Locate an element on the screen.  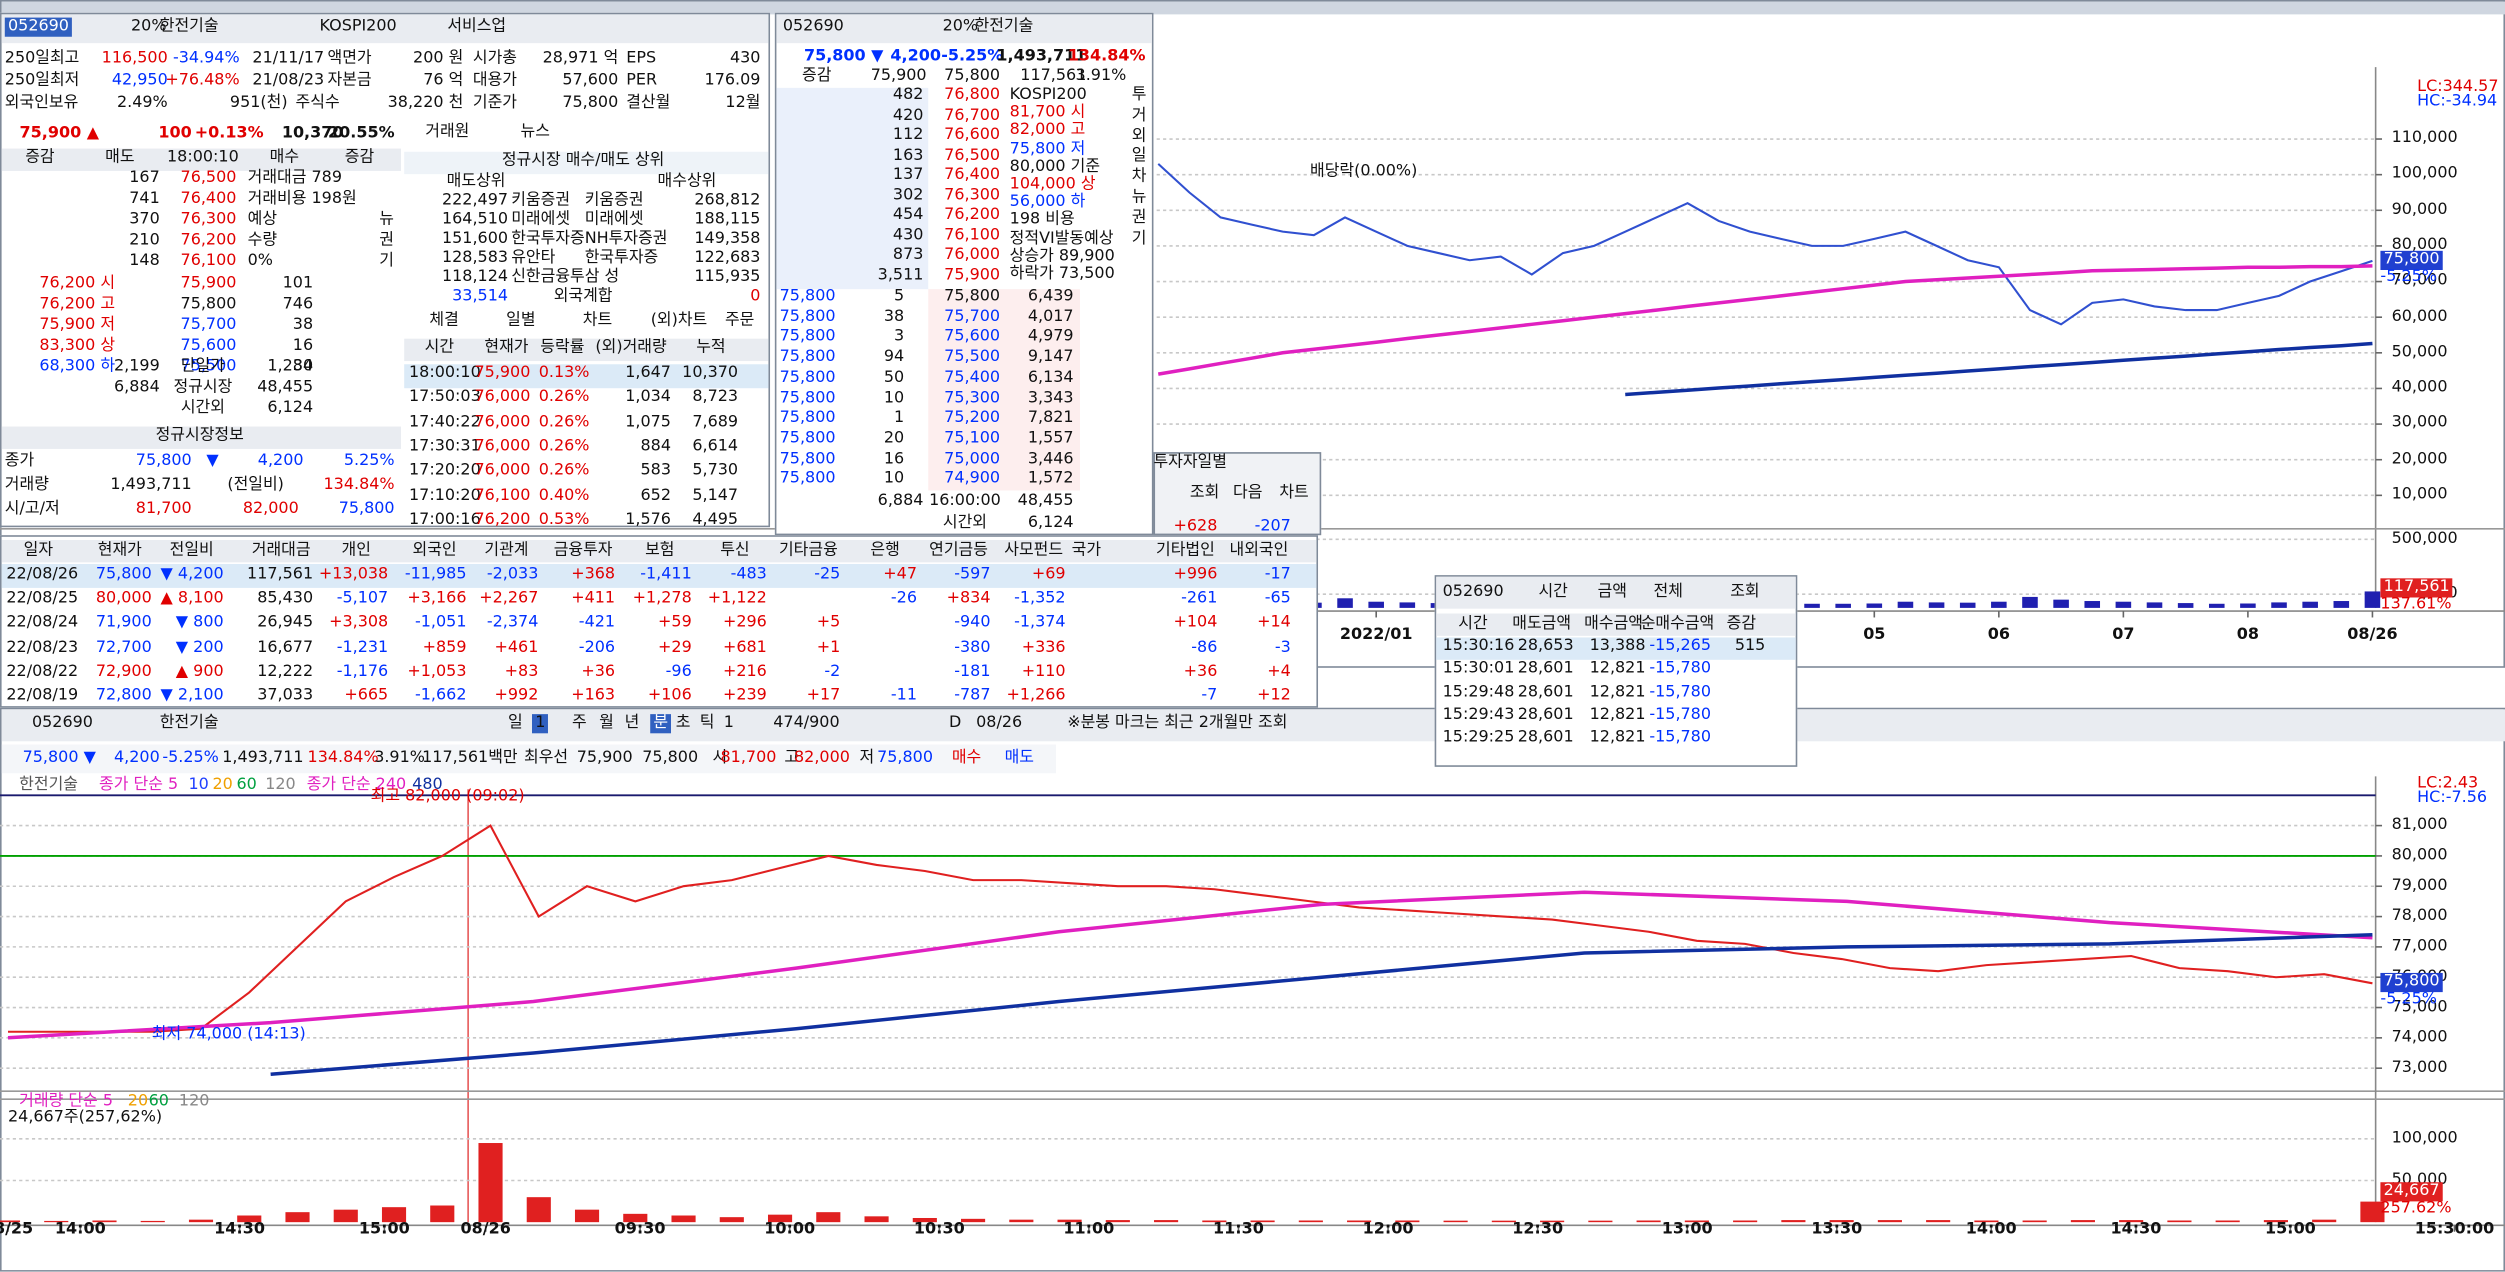
bid-cell: 74,900 is located at coordinates (972, 479).